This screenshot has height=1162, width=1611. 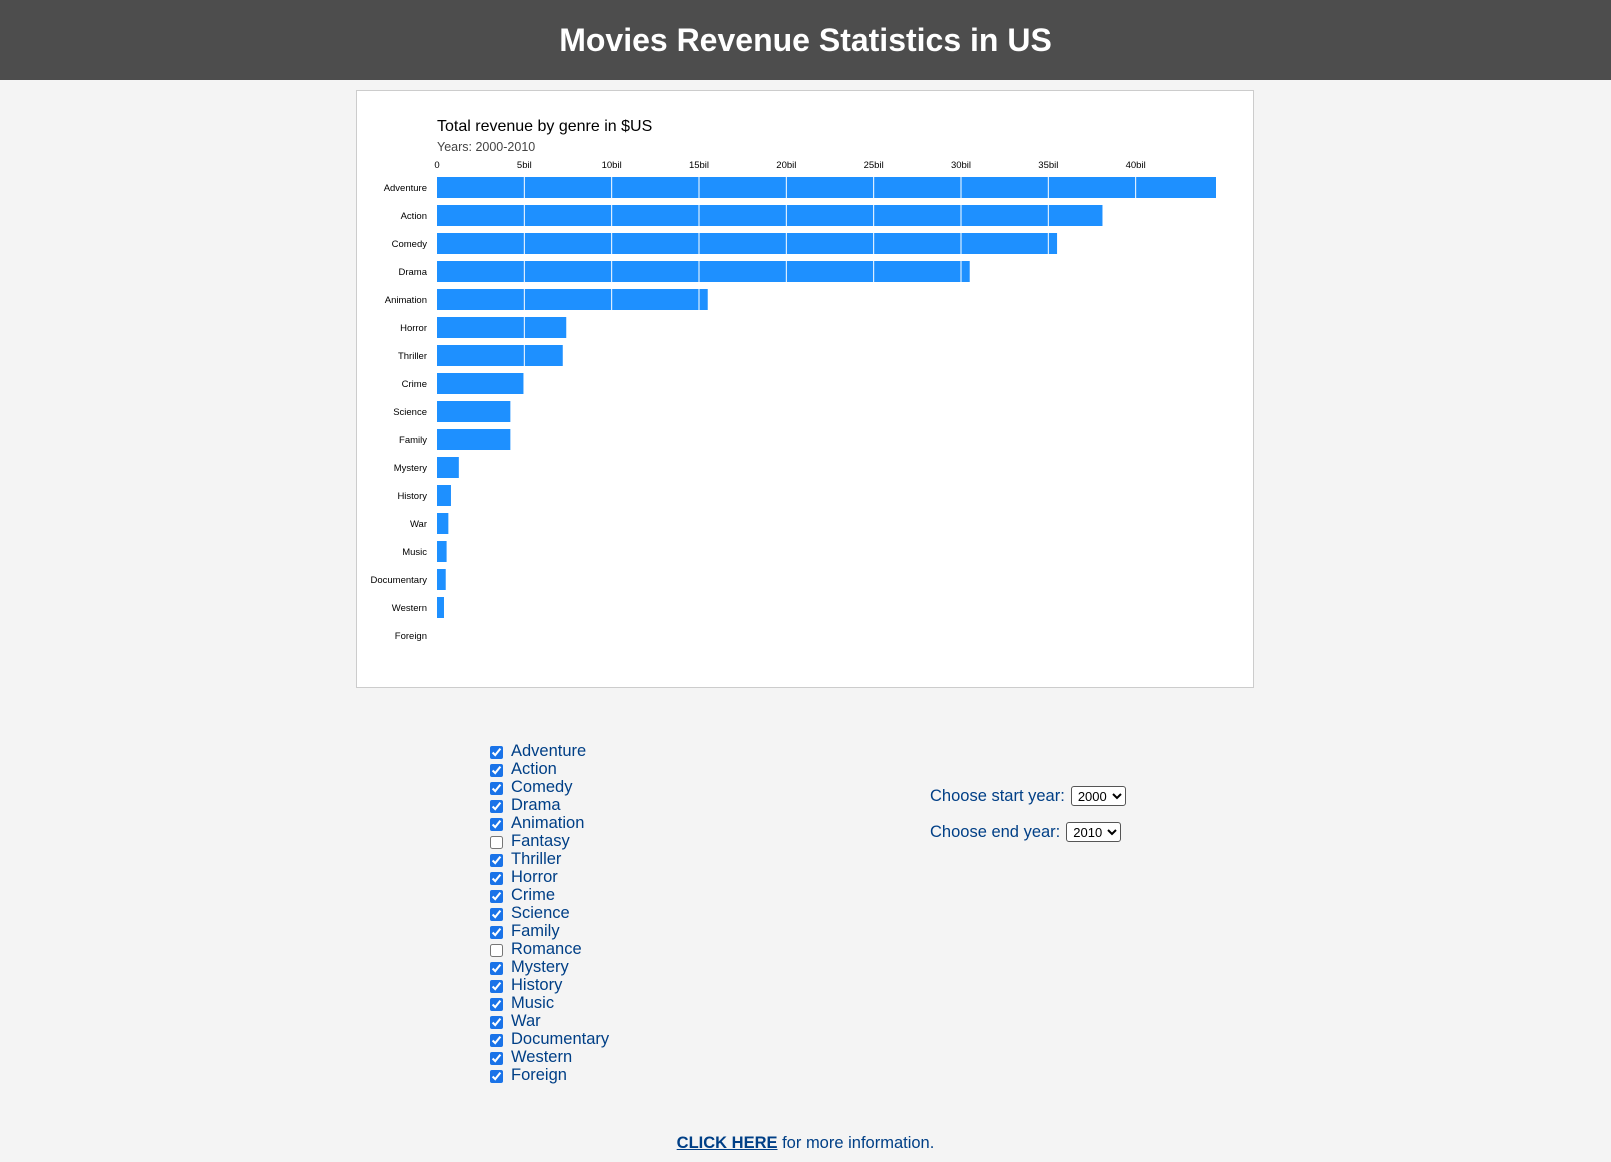 I want to click on genre-label: Crime, so click(x=533, y=895).